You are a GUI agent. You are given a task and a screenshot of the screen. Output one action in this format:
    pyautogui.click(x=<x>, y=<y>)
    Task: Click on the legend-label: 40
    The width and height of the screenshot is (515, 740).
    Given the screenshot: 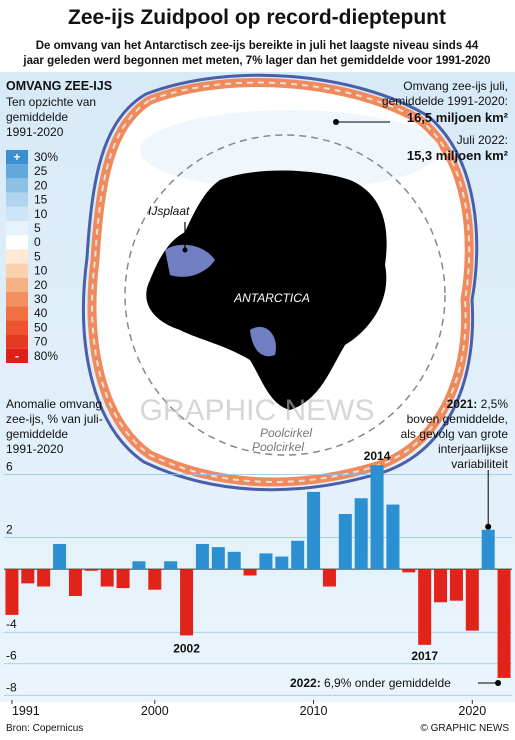 What is the action you would take?
    pyautogui.click(x=41, y=313)
    